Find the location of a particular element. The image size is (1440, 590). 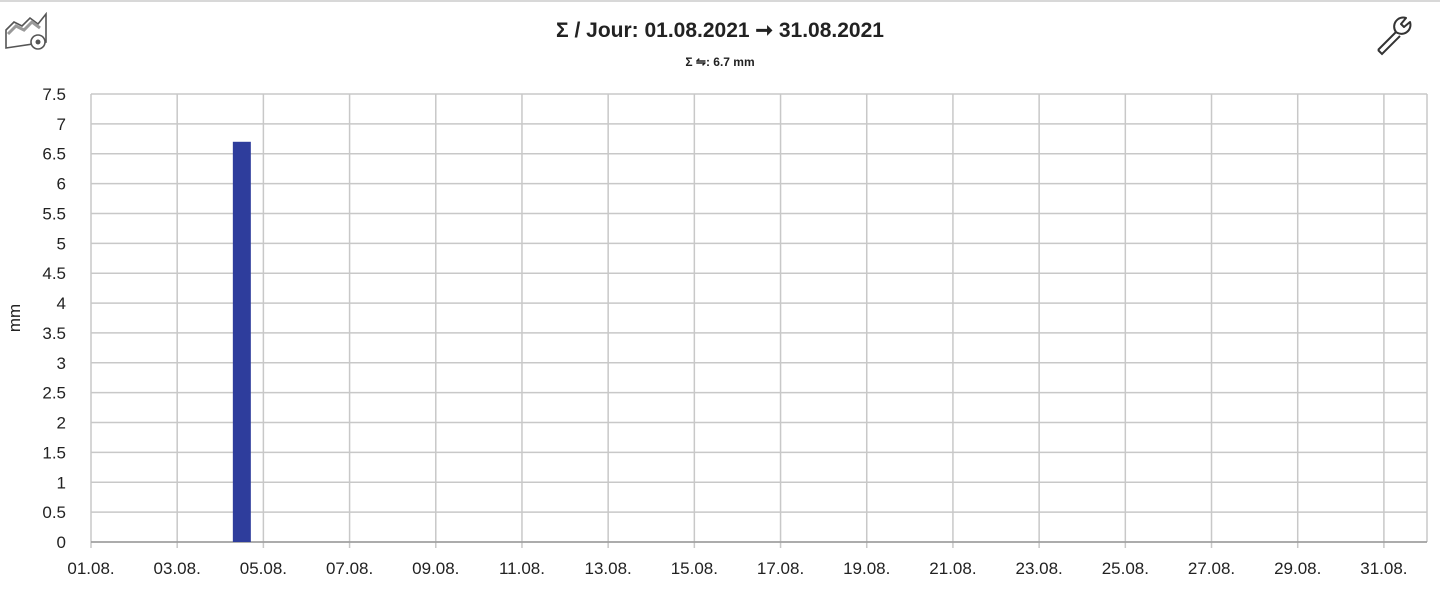

total-value: : 6.7 mm is located at coordinates (730, 62).